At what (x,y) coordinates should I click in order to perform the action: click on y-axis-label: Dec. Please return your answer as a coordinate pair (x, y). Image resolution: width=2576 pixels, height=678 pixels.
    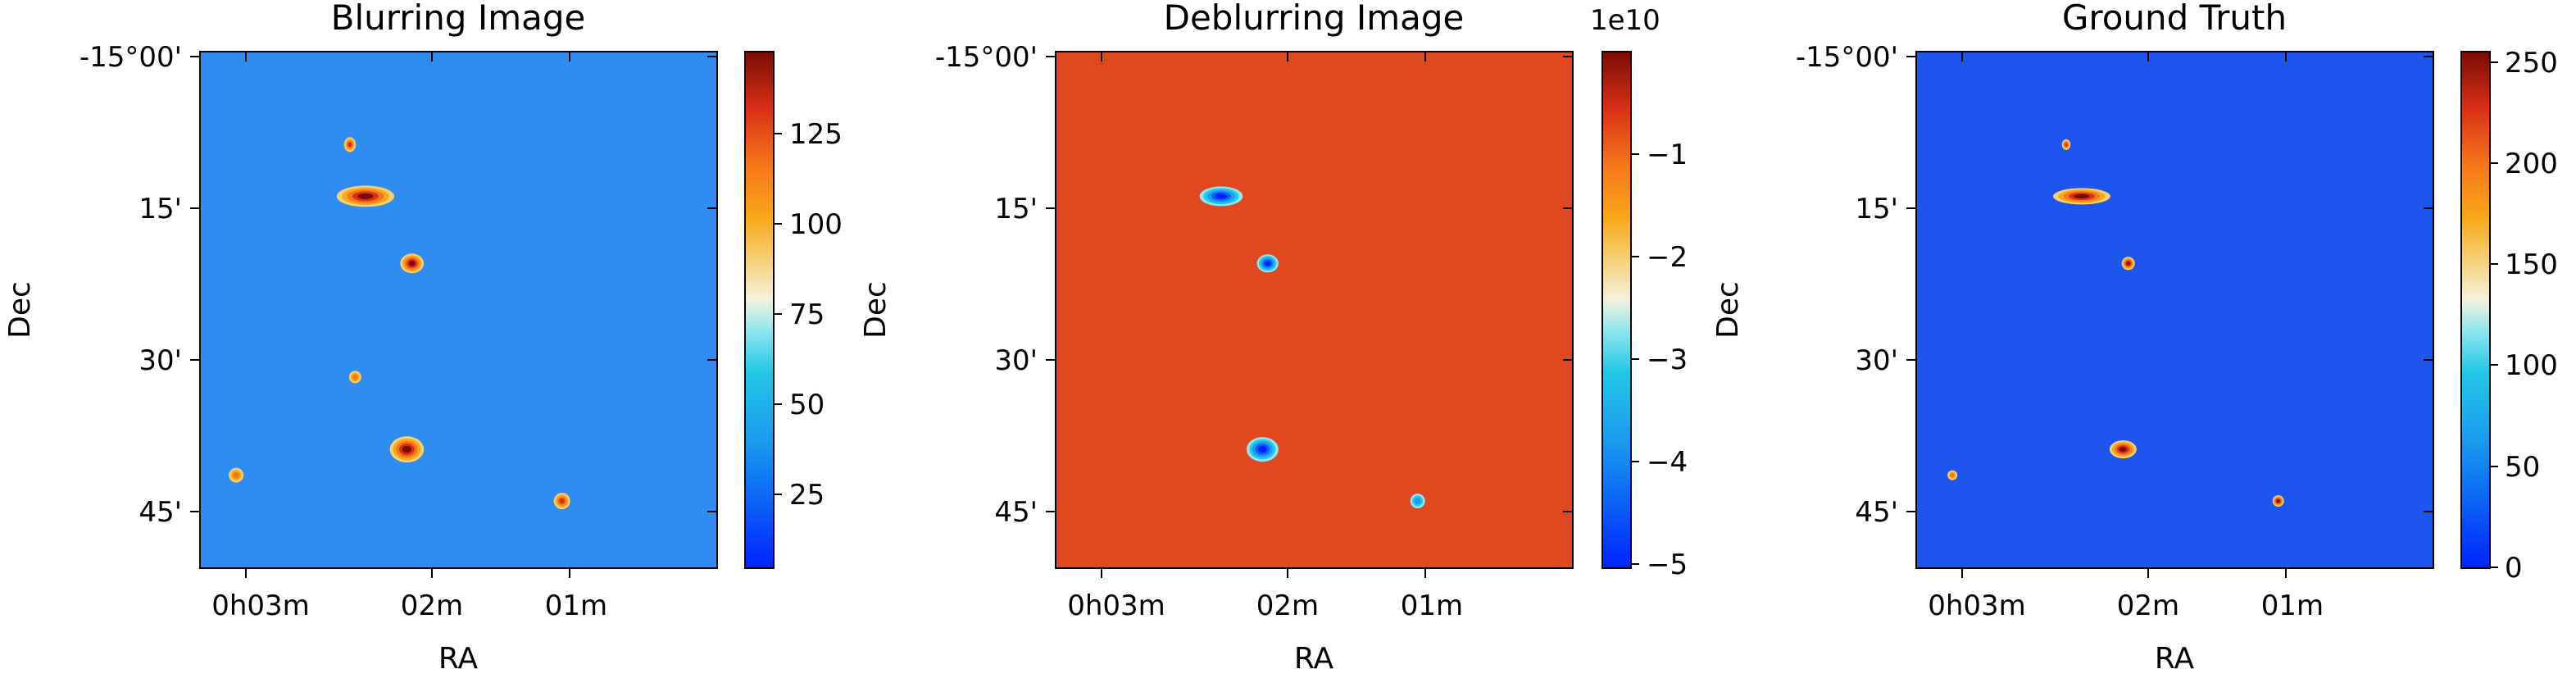
    Looking at the image, I should click on (20, 310).